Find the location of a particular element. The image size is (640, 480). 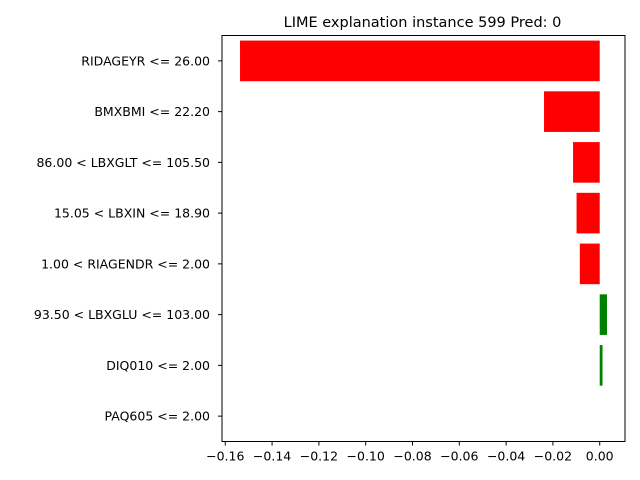

y-tick-label: DIQ010 <= 2.00 is located at coordinates (158, 365).